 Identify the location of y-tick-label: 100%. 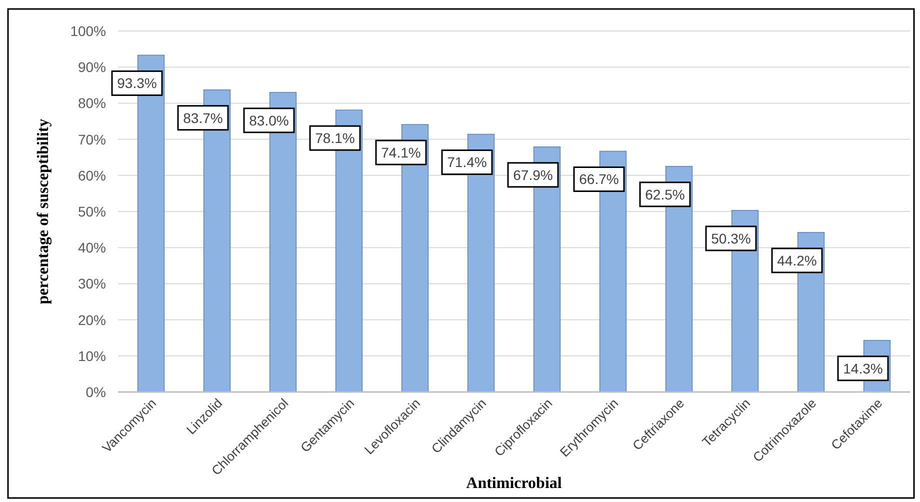
(88, 31).